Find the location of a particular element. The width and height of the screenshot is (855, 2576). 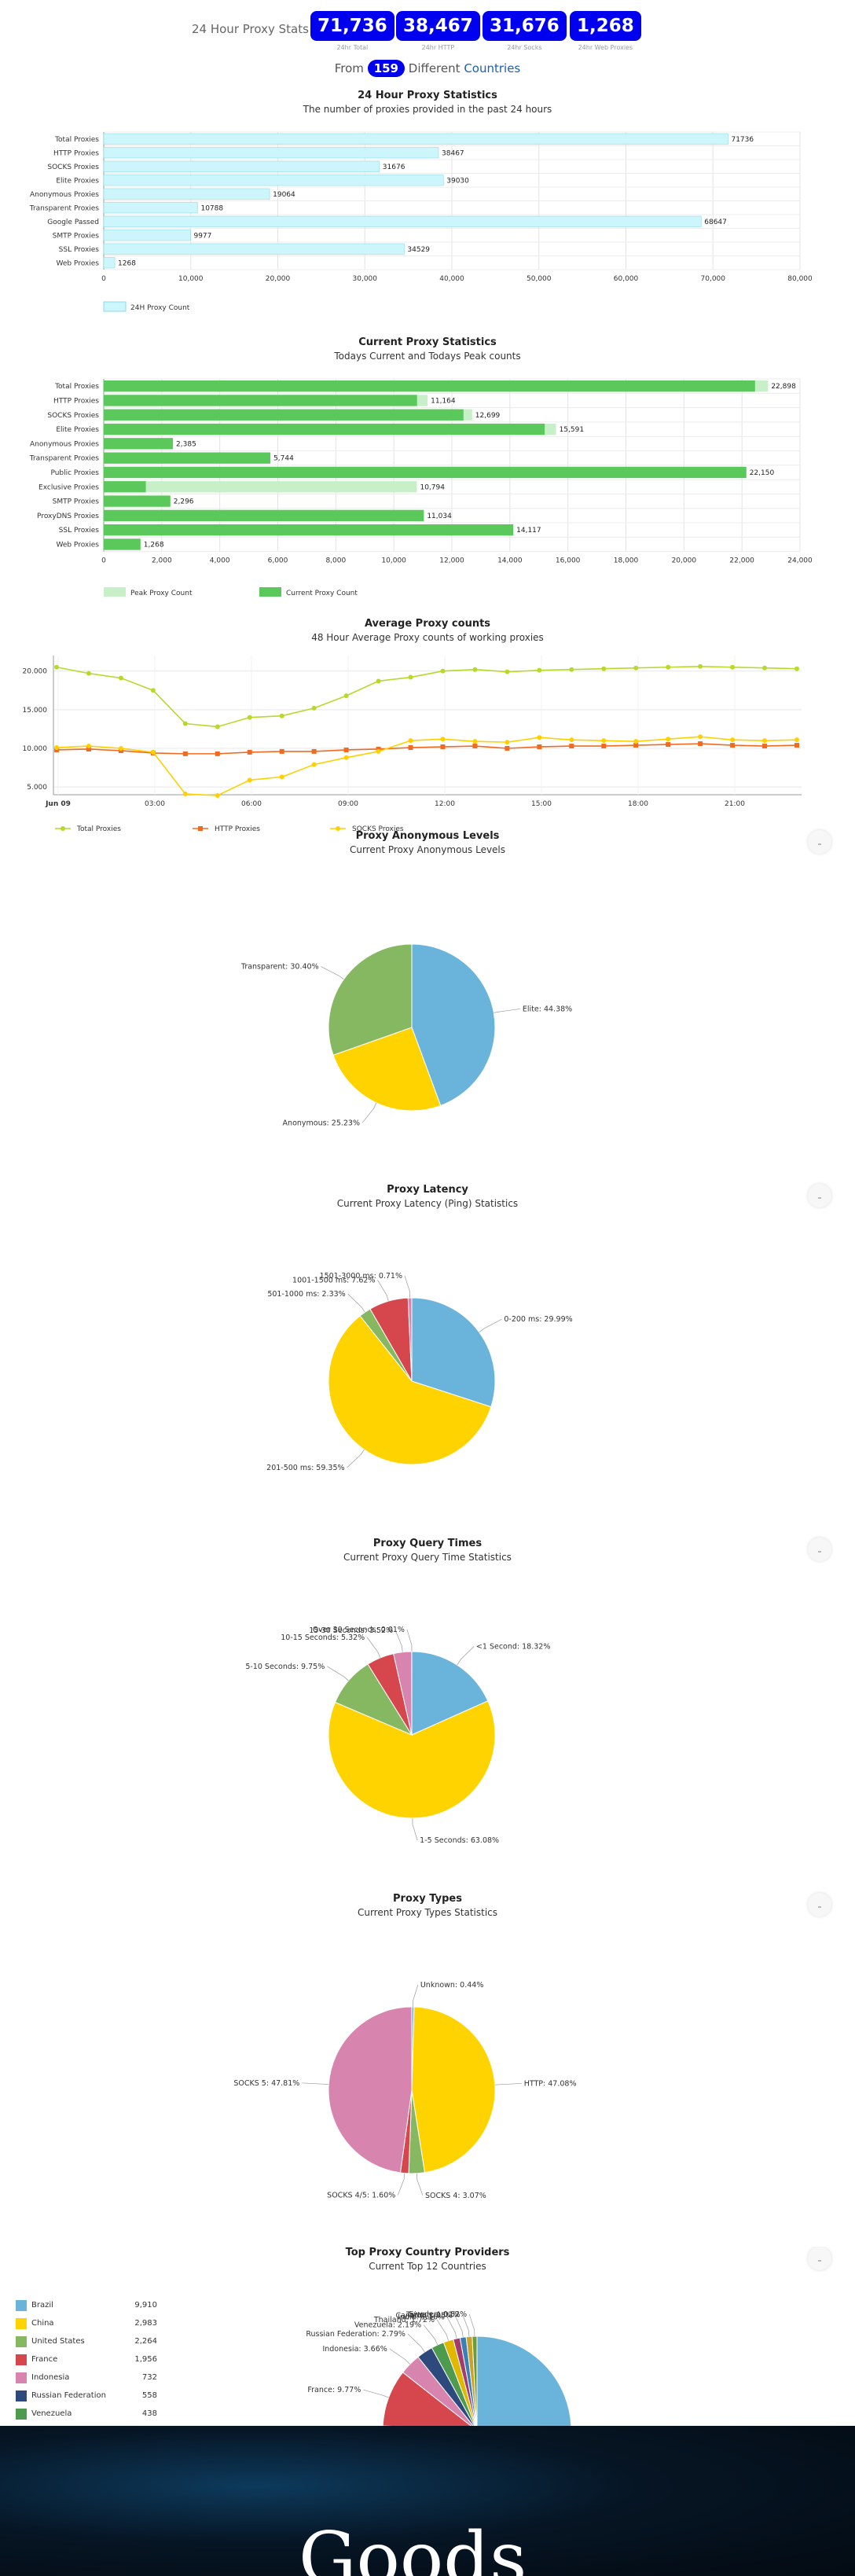

stats-label: 24 Hour Proxy Stats is located at coordinates (251, 29).